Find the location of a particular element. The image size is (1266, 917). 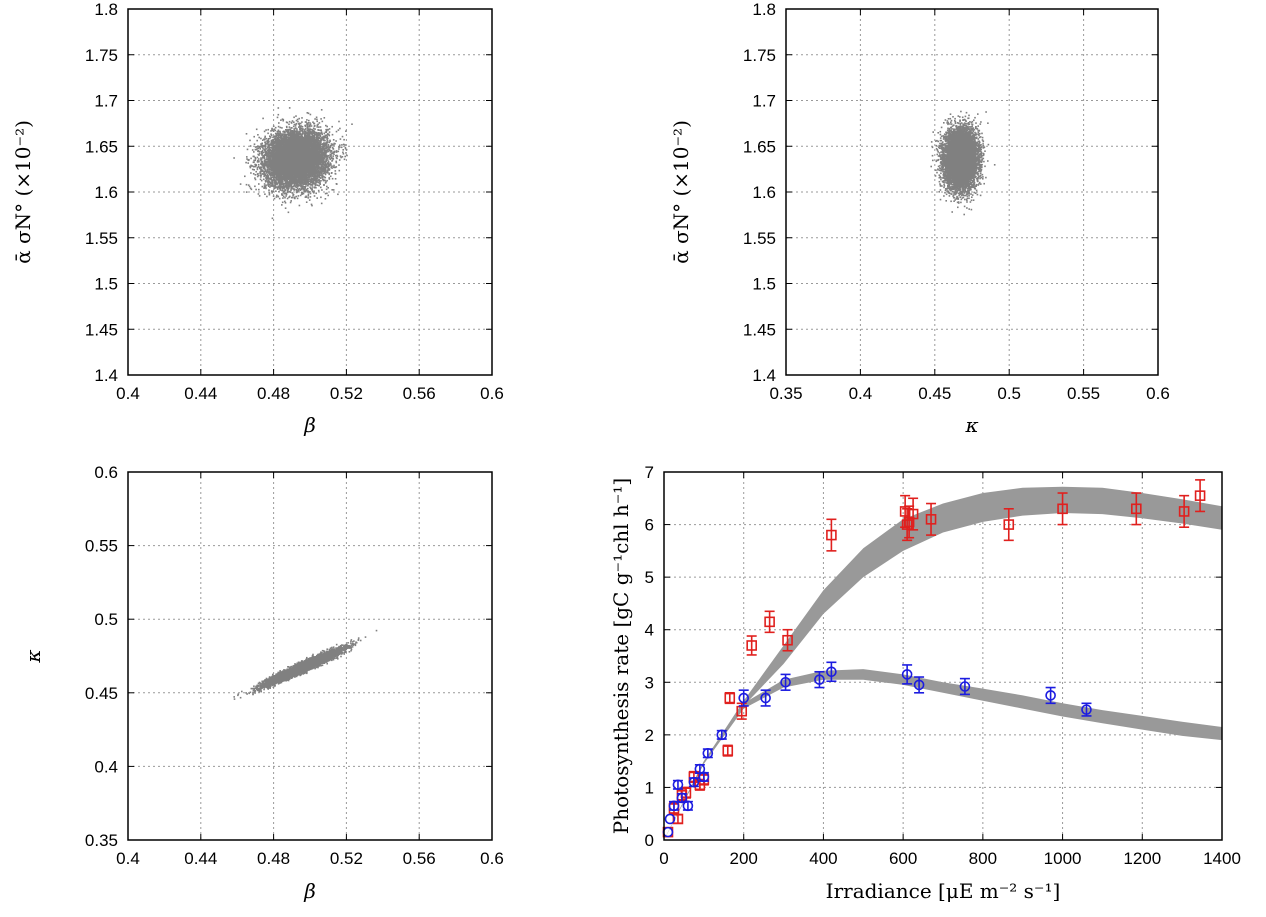

y-tick-label: 1.6 is located at coordinates (106, 192).